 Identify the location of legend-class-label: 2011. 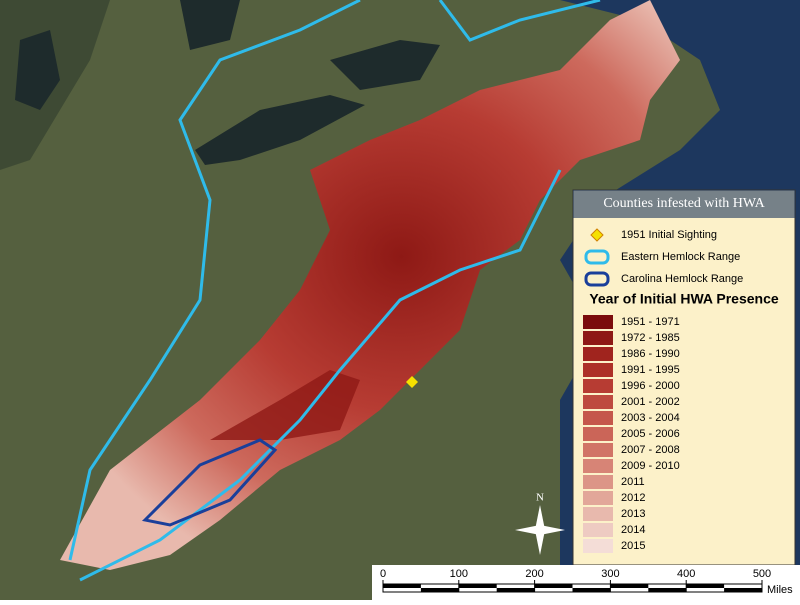
(633, 482).